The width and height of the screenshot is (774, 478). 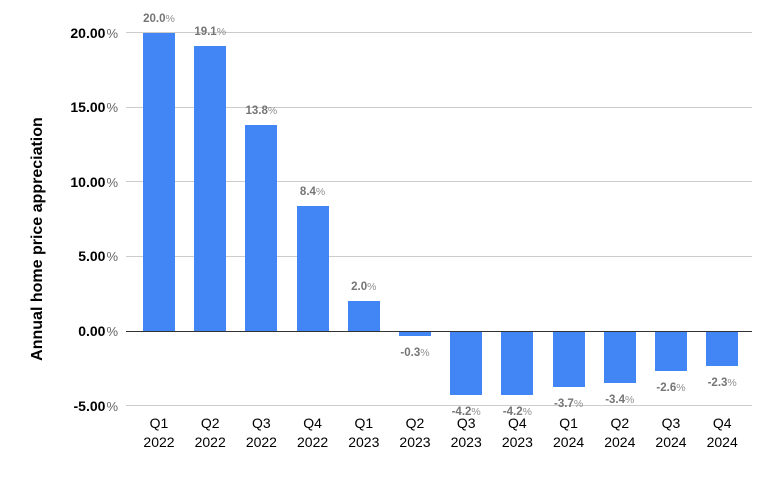 What do you see at coordinates (671, 387) in the screenshot?
I see `bar-value-label: -2.6%` at bounding box center [671, 387].